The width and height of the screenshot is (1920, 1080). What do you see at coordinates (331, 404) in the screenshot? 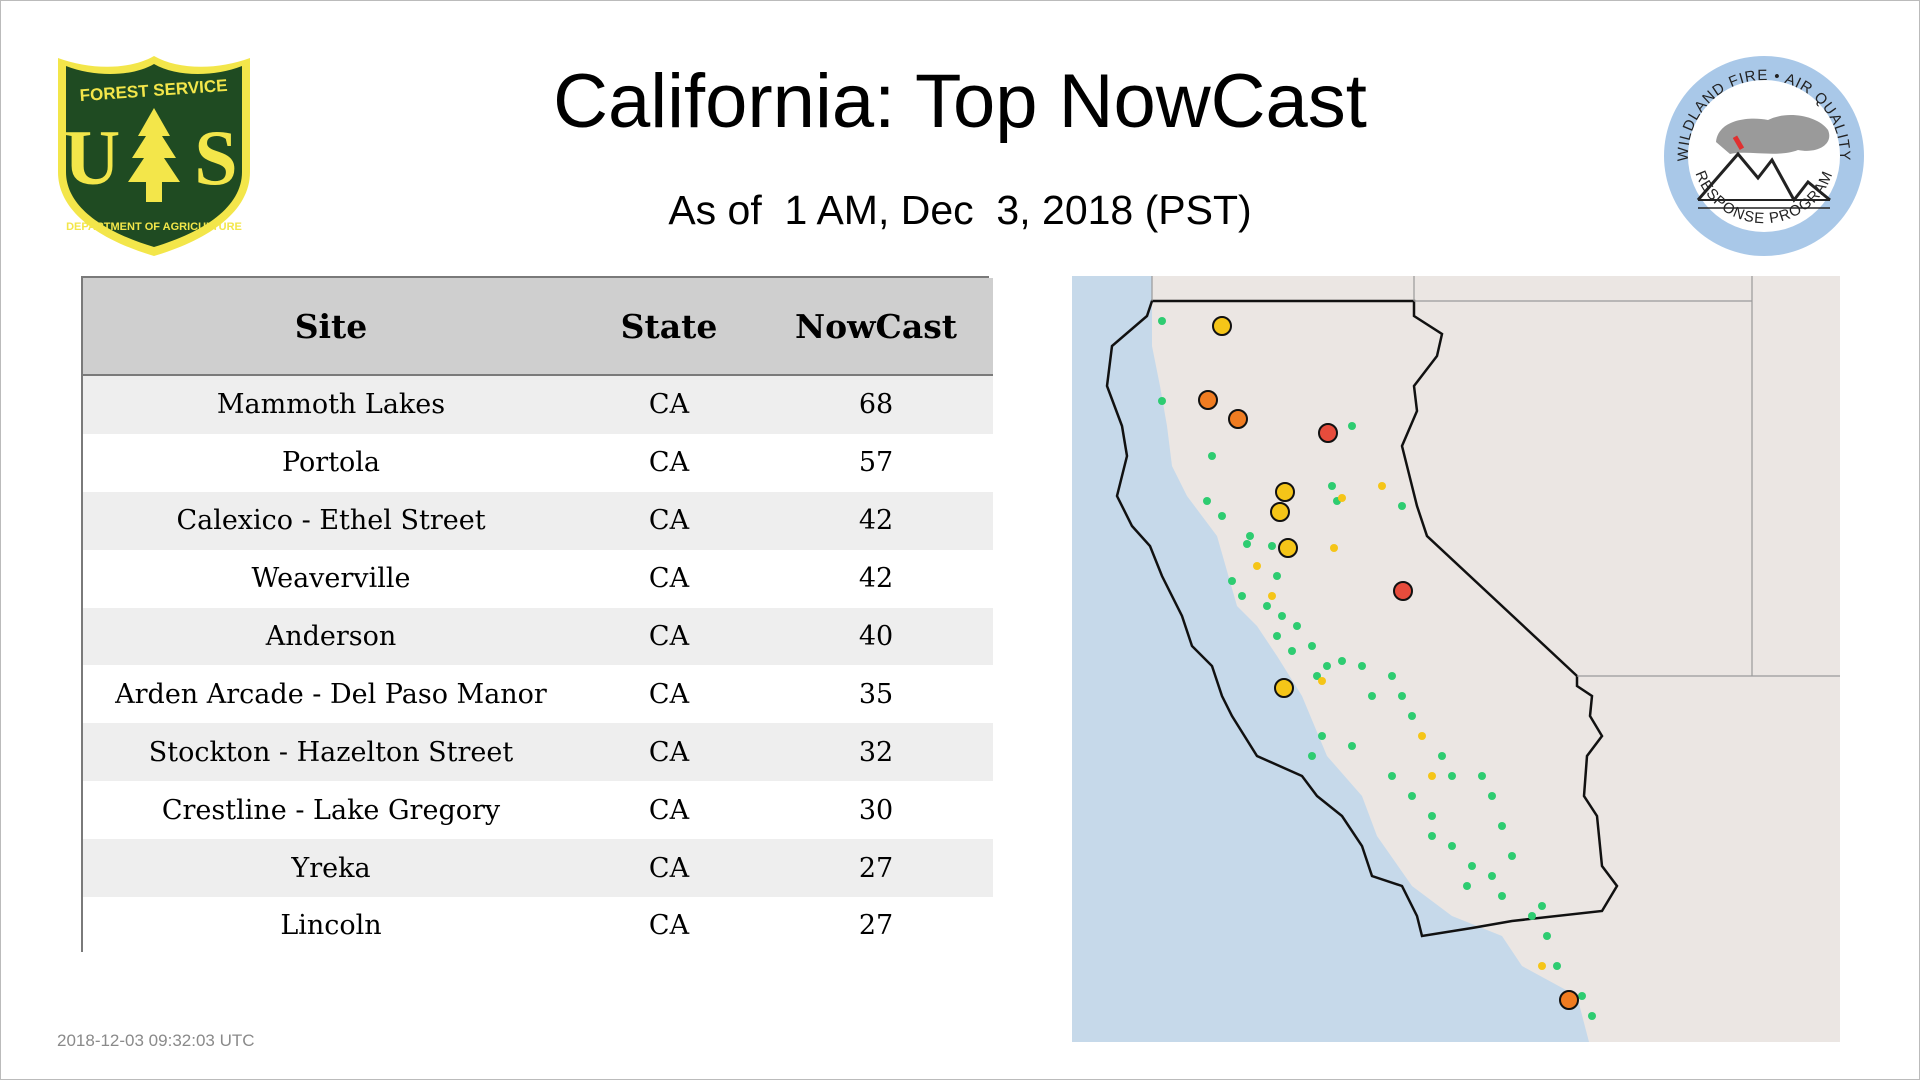
I see `cell-site: Mammoth Lakes` at bounding box center [331, 404].